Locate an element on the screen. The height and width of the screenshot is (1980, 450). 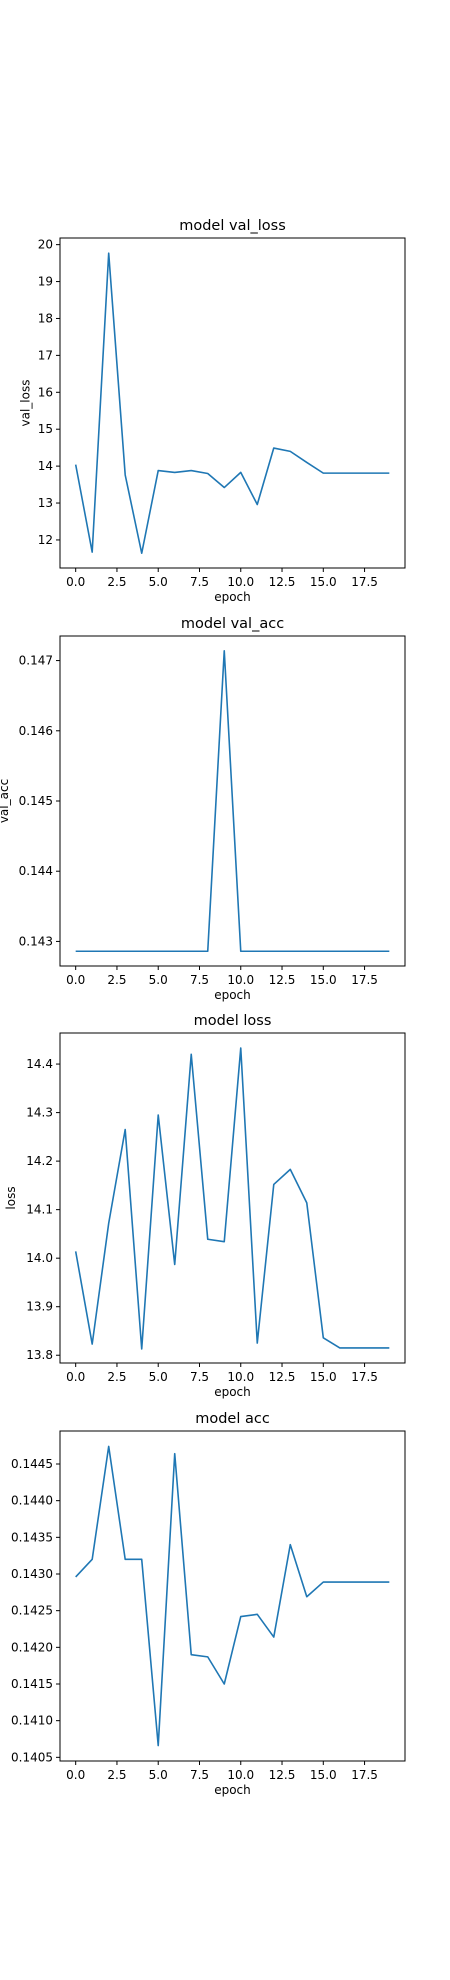
y-tick-label: 0.1435 is located at coordinates (32, 1537).